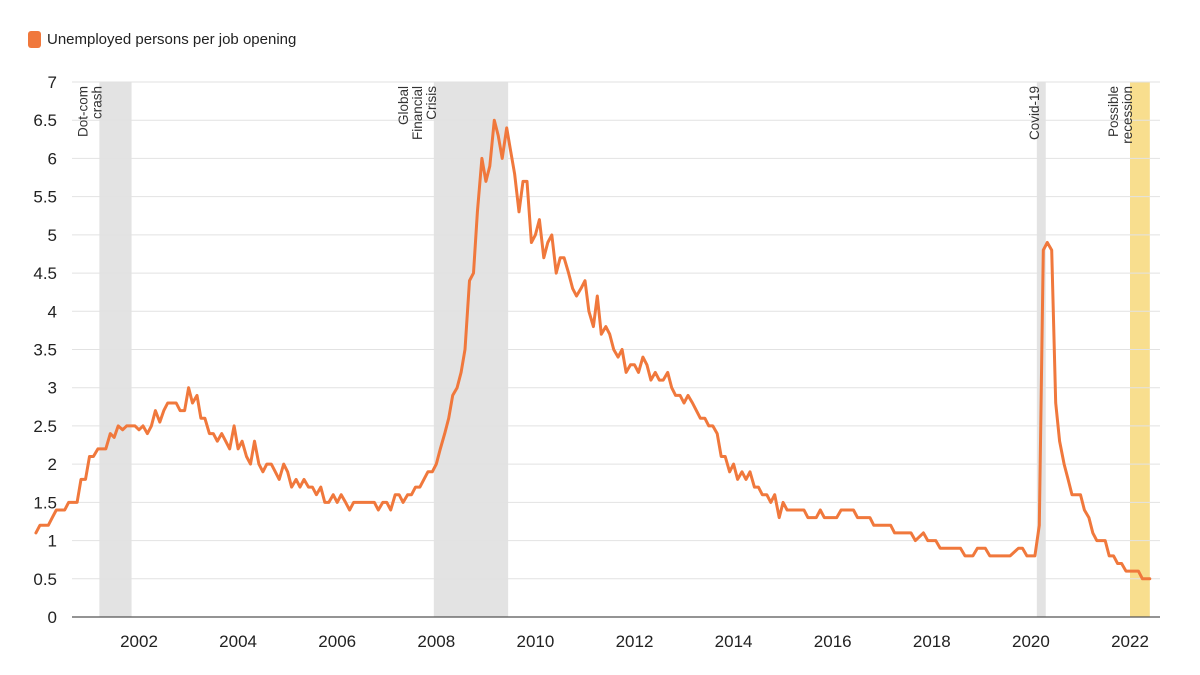 This screenshot has width=1200, height=675. I want to click on y-tick-label: 1.5, so click(45, 502).